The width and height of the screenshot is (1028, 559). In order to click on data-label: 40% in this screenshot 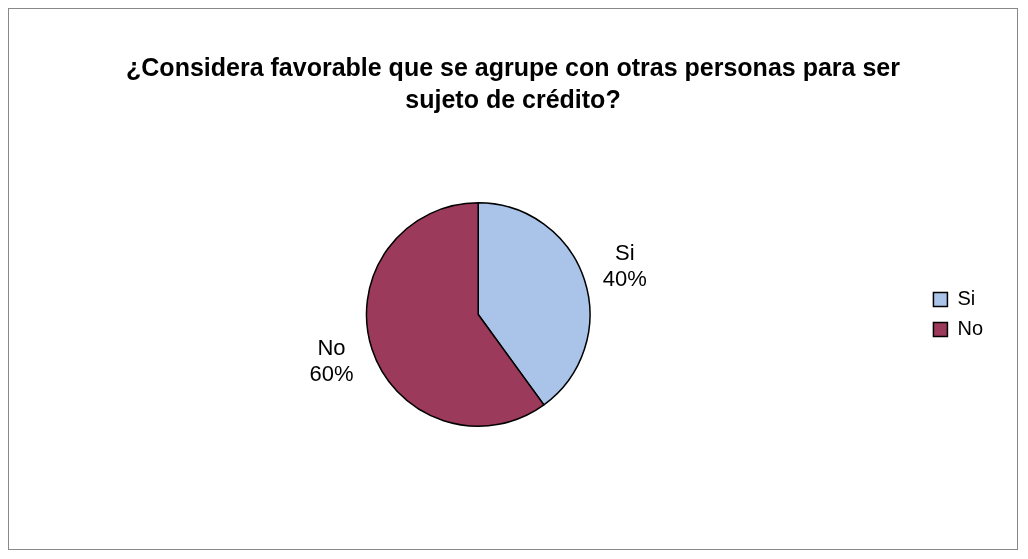, I will do `click(624, 278)`.